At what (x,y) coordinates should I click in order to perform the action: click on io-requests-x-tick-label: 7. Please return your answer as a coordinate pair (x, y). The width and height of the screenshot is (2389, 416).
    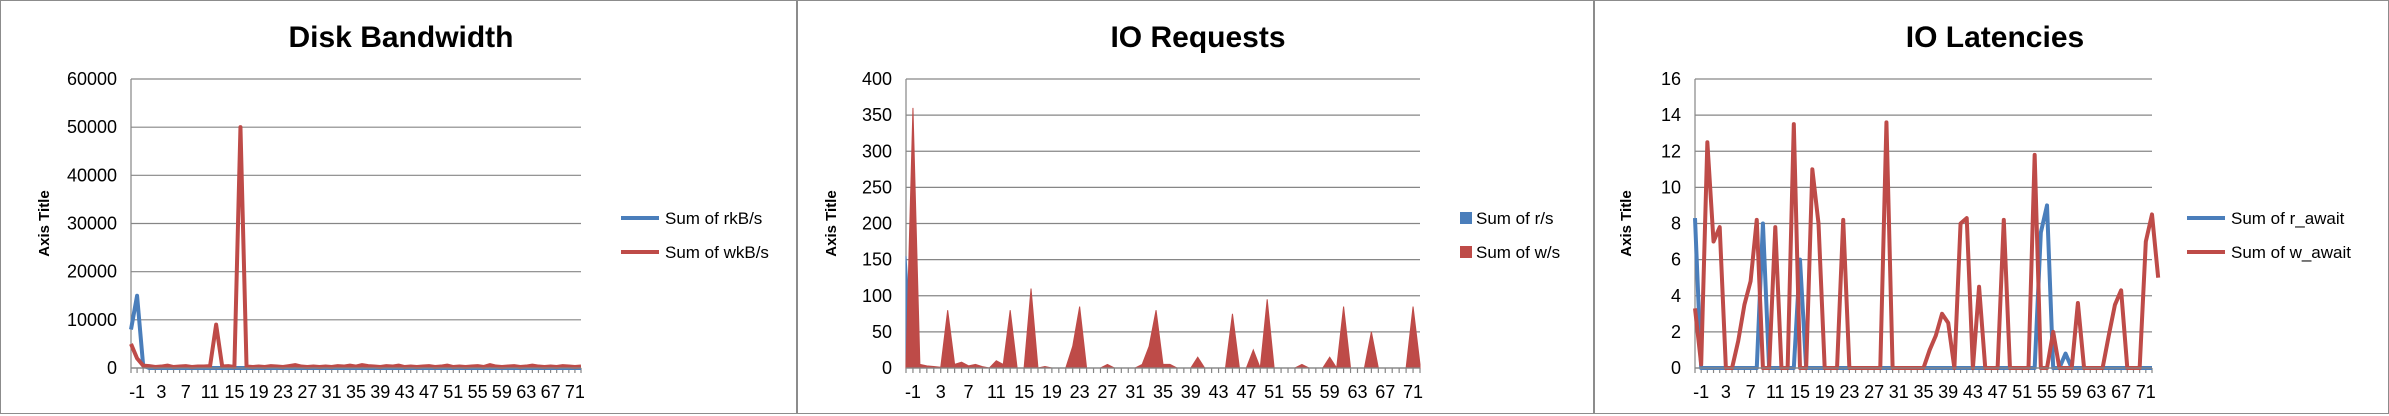
    Looking at the image, I should click on (969, 392).